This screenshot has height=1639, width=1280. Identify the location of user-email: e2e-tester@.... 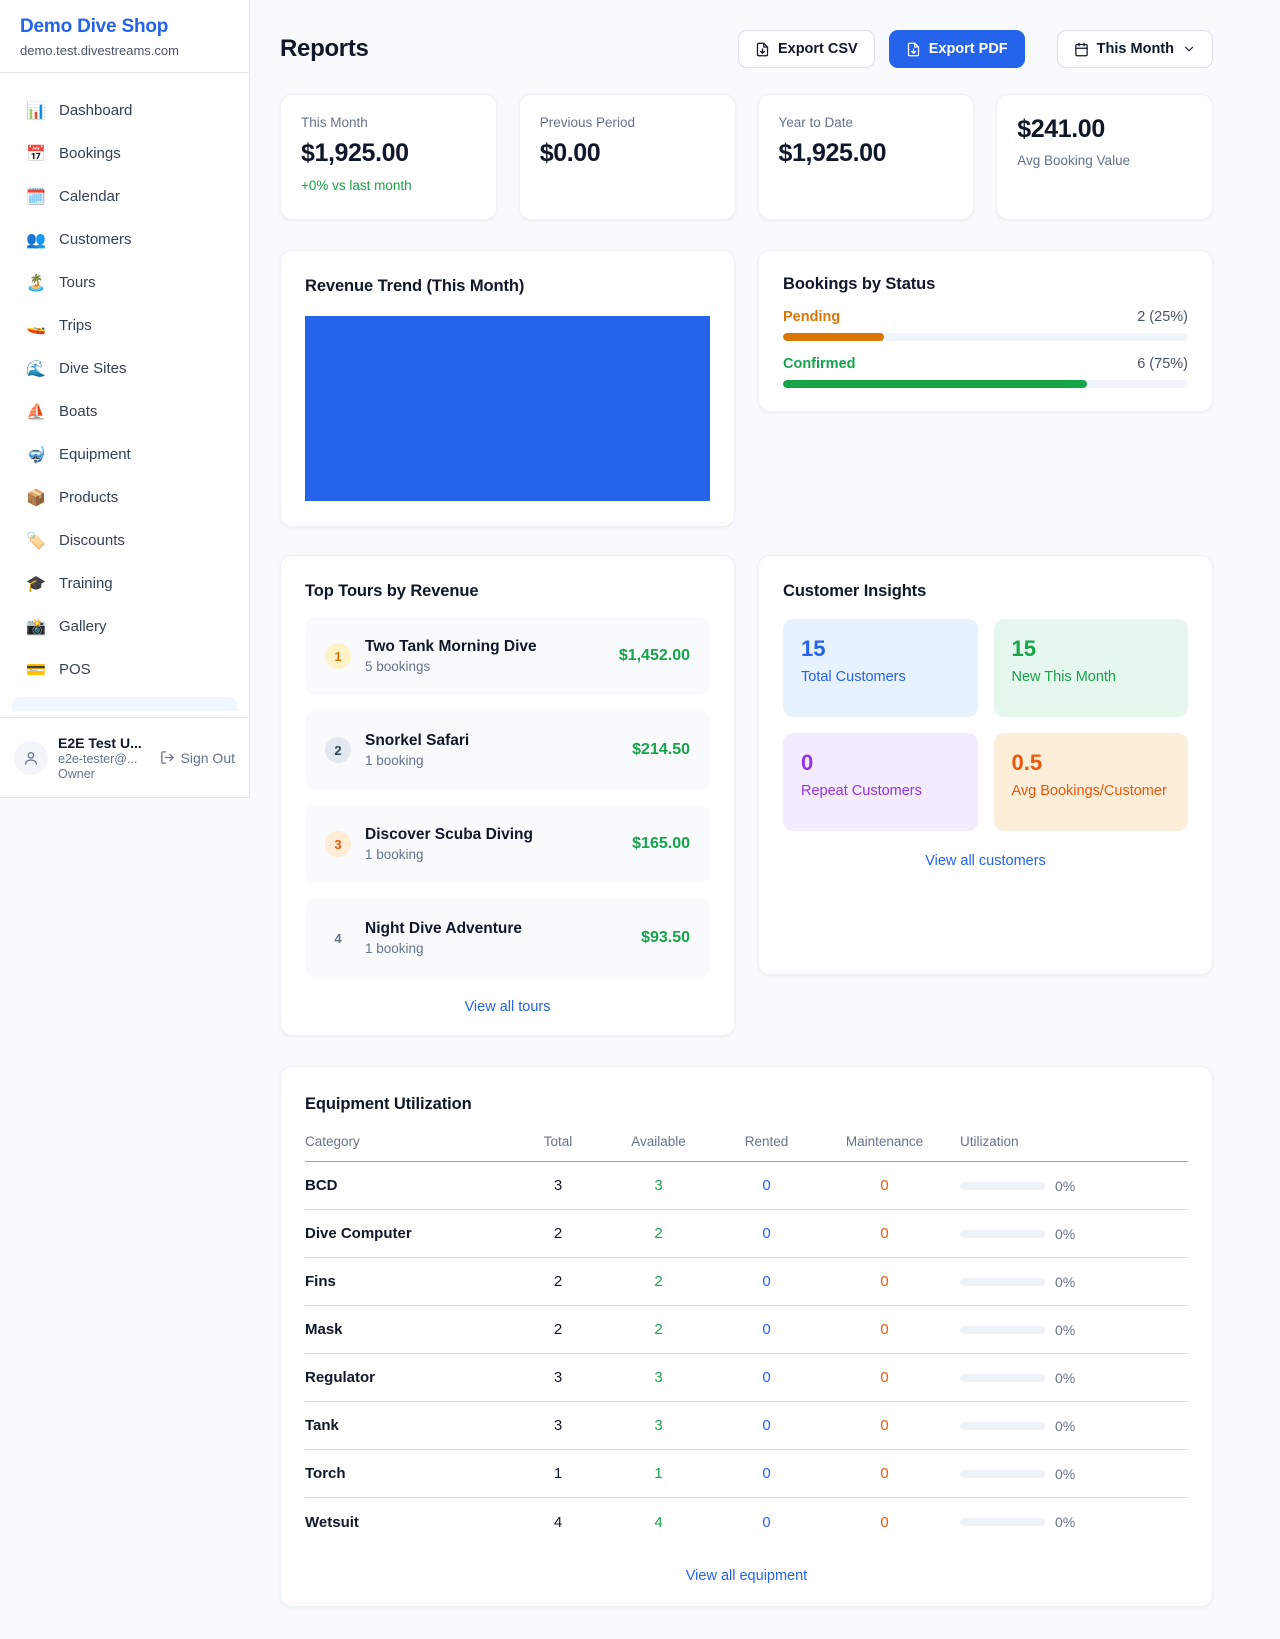
(98, 758).